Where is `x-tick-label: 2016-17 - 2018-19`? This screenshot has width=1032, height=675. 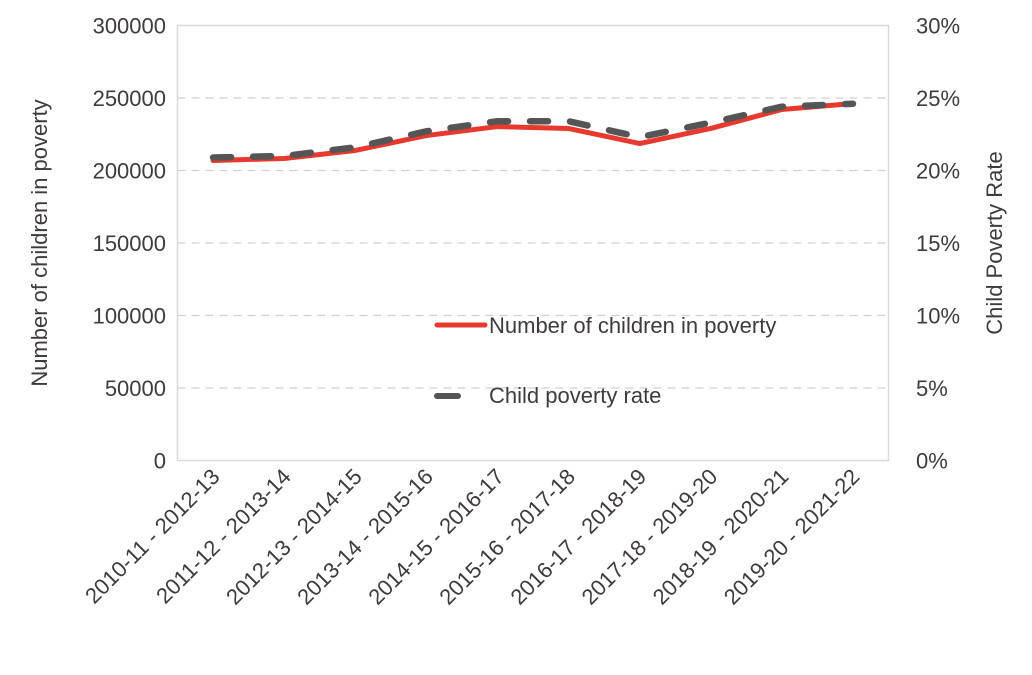 x-tick-label: 2016-17 - 2018-19 is located at coordinates (578, 537).